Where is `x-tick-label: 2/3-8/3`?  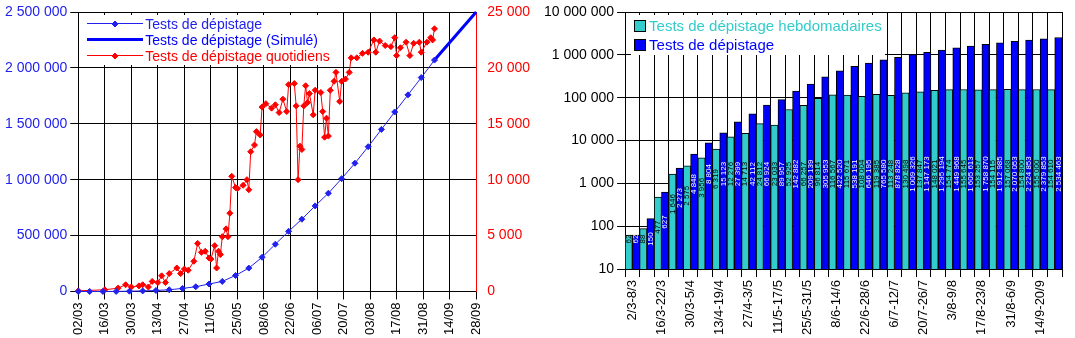 x-tick-label: 2/3-8/3 is located at coordinates (631, 300).